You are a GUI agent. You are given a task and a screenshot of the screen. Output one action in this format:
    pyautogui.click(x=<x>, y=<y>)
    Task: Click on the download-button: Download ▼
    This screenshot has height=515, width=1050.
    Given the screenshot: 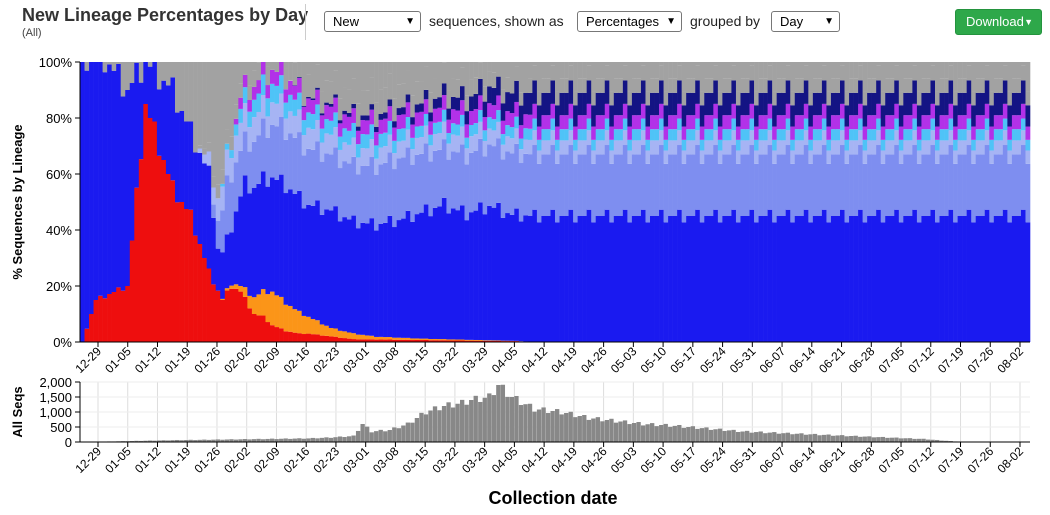 What is the action you would take?
    pyautogui.click(x=998, y=22)
    